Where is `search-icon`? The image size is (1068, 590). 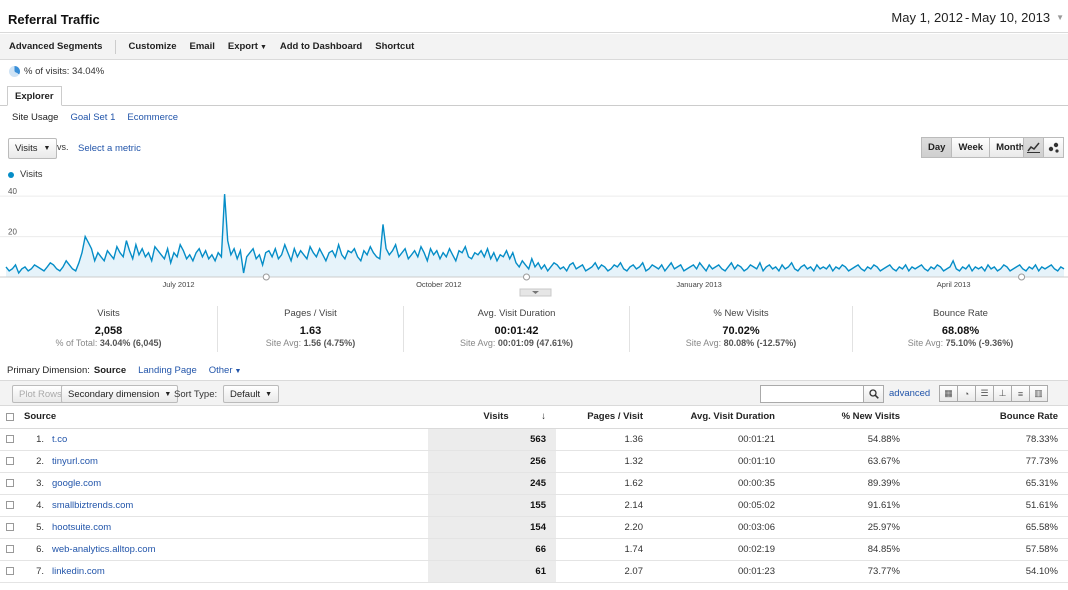
search-icon is located at coordinates (874, 394).